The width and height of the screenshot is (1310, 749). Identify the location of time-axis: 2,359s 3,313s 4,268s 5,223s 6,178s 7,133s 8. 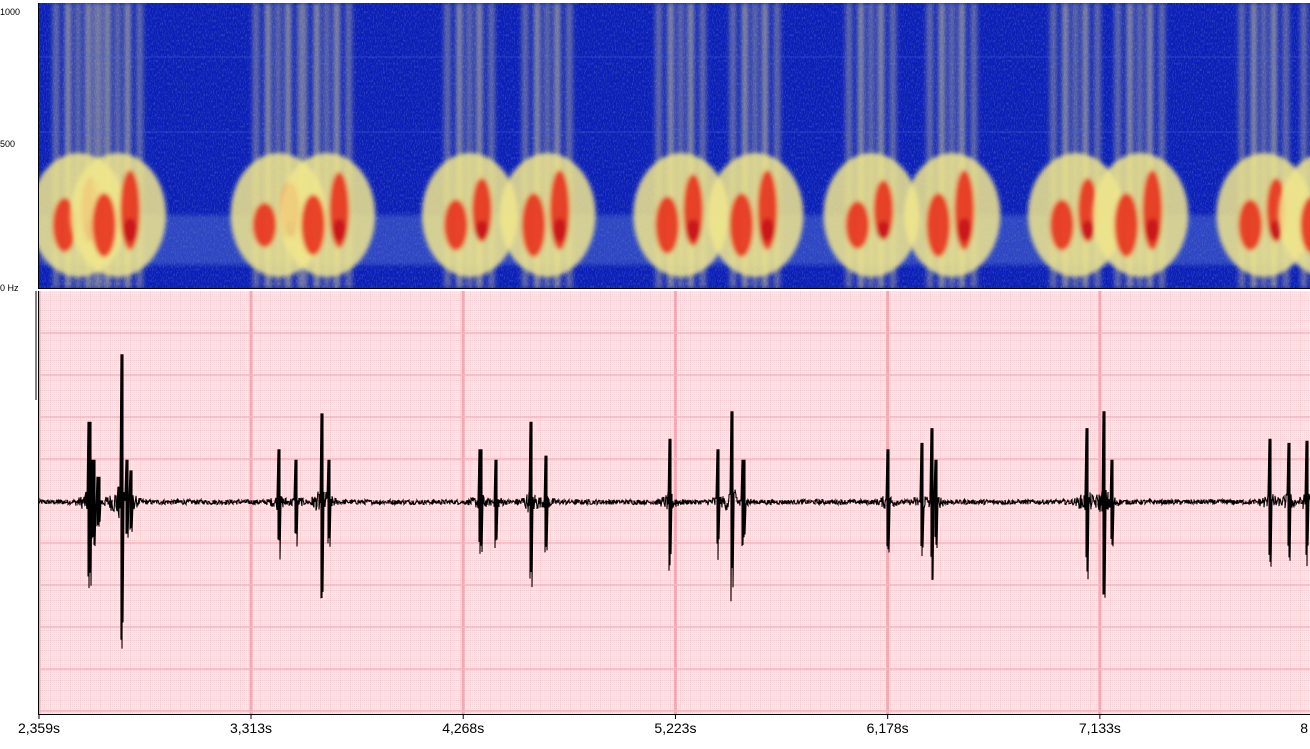
(663, 725).